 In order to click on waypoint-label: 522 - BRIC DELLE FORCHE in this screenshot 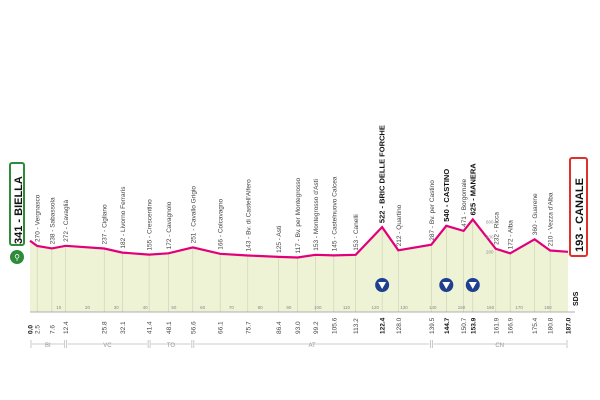, I will do `click(382, 174)`.